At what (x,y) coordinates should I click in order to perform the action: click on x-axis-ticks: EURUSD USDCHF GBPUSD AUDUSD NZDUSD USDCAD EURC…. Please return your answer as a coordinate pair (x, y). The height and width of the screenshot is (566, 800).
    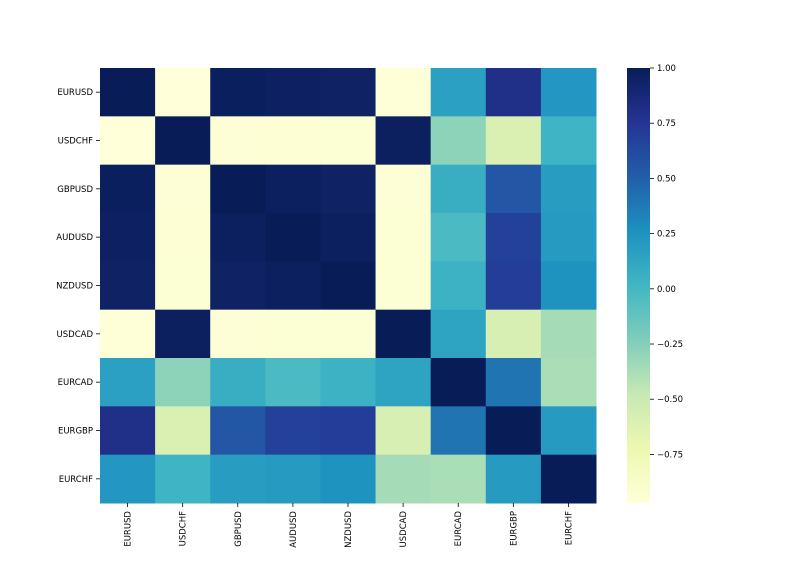
    Looking at the image, I should click on (349, 525).